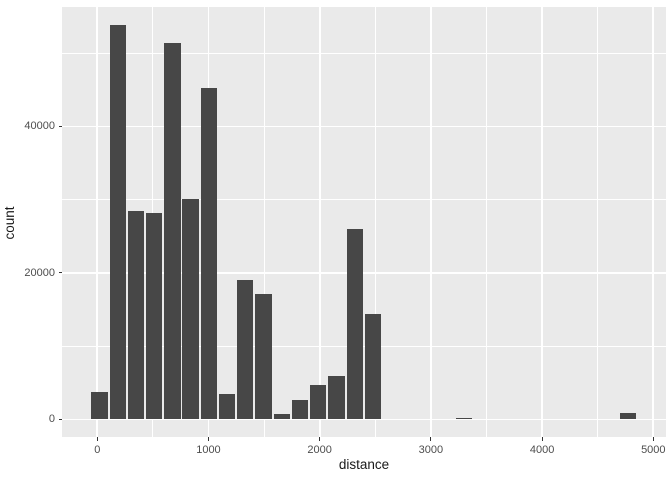 The width and height of the screenshot is (672, 480). I want to click on y-tick-label: 0, so click(51, 419).